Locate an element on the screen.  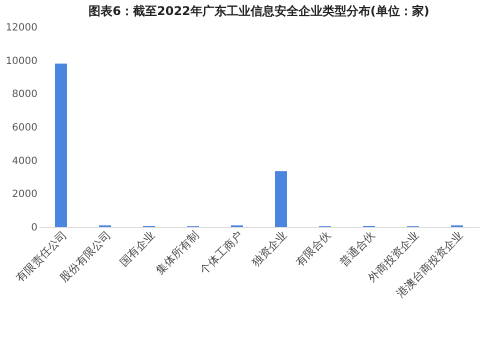
y-tick-label: 0 is located at coordinates (34, 228).